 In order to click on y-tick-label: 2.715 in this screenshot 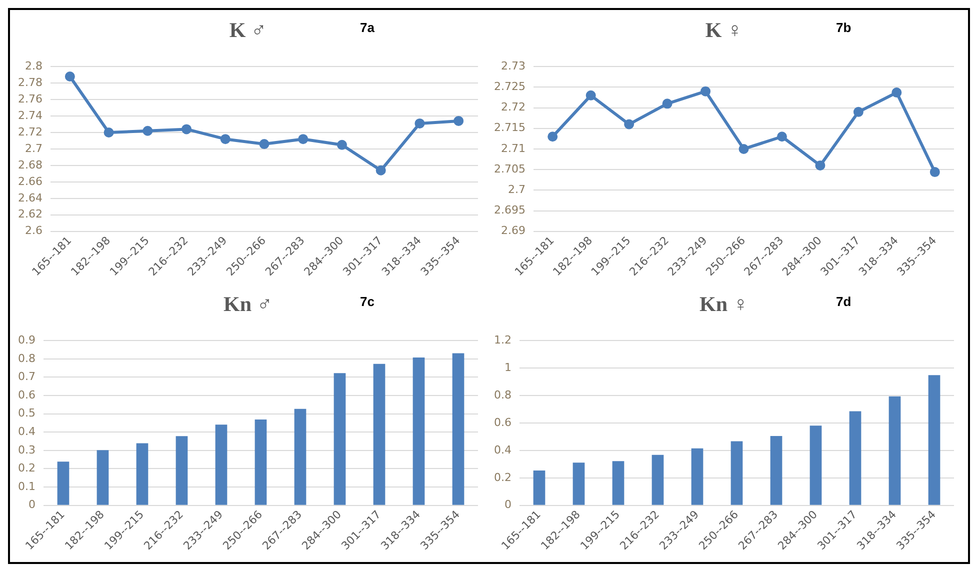, I will do `click(510, 127)`.